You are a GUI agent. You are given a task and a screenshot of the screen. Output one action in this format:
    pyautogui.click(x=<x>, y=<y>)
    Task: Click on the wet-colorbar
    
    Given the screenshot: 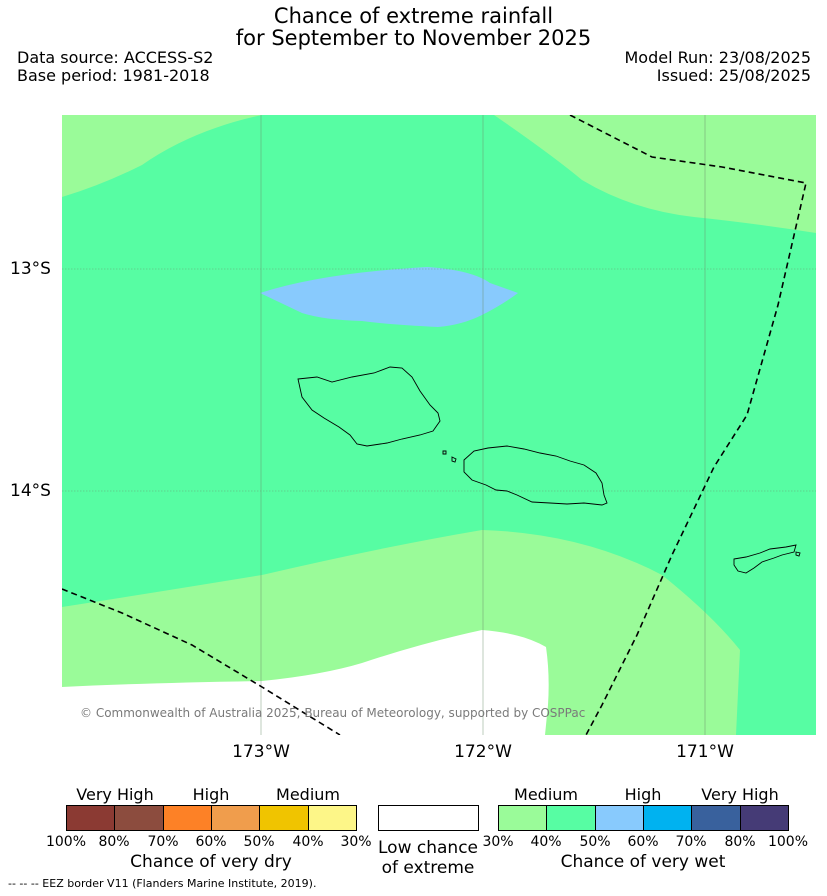 What is the action you would take?
    pyautogui.click(x=643, y=818)
    